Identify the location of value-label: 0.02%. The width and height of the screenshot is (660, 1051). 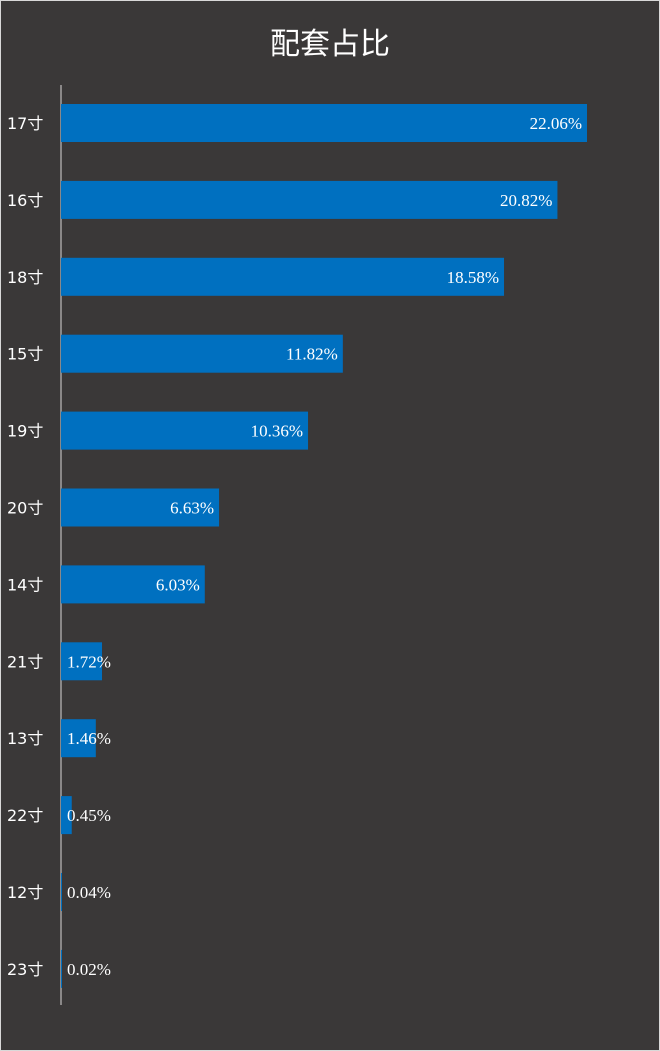
(89, 969).